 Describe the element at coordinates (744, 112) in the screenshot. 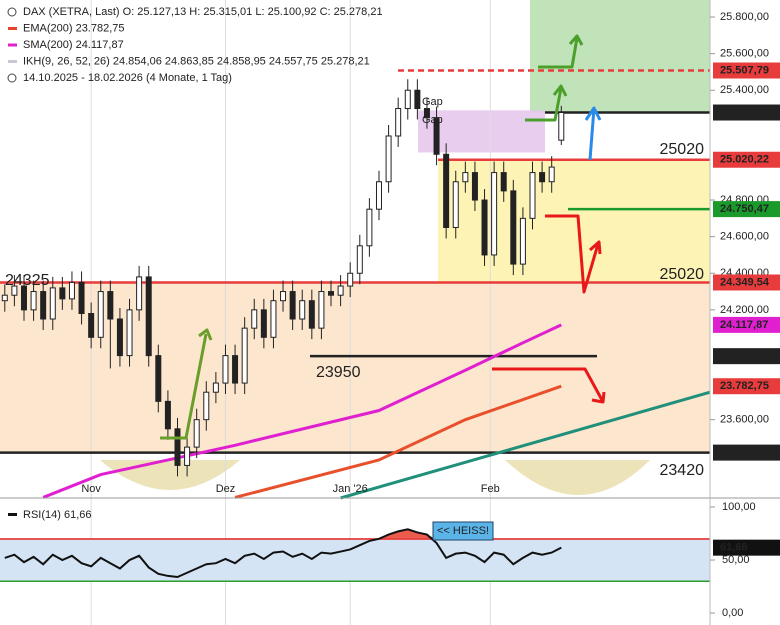

I see `price-box-label: 25.278,21` at that location.